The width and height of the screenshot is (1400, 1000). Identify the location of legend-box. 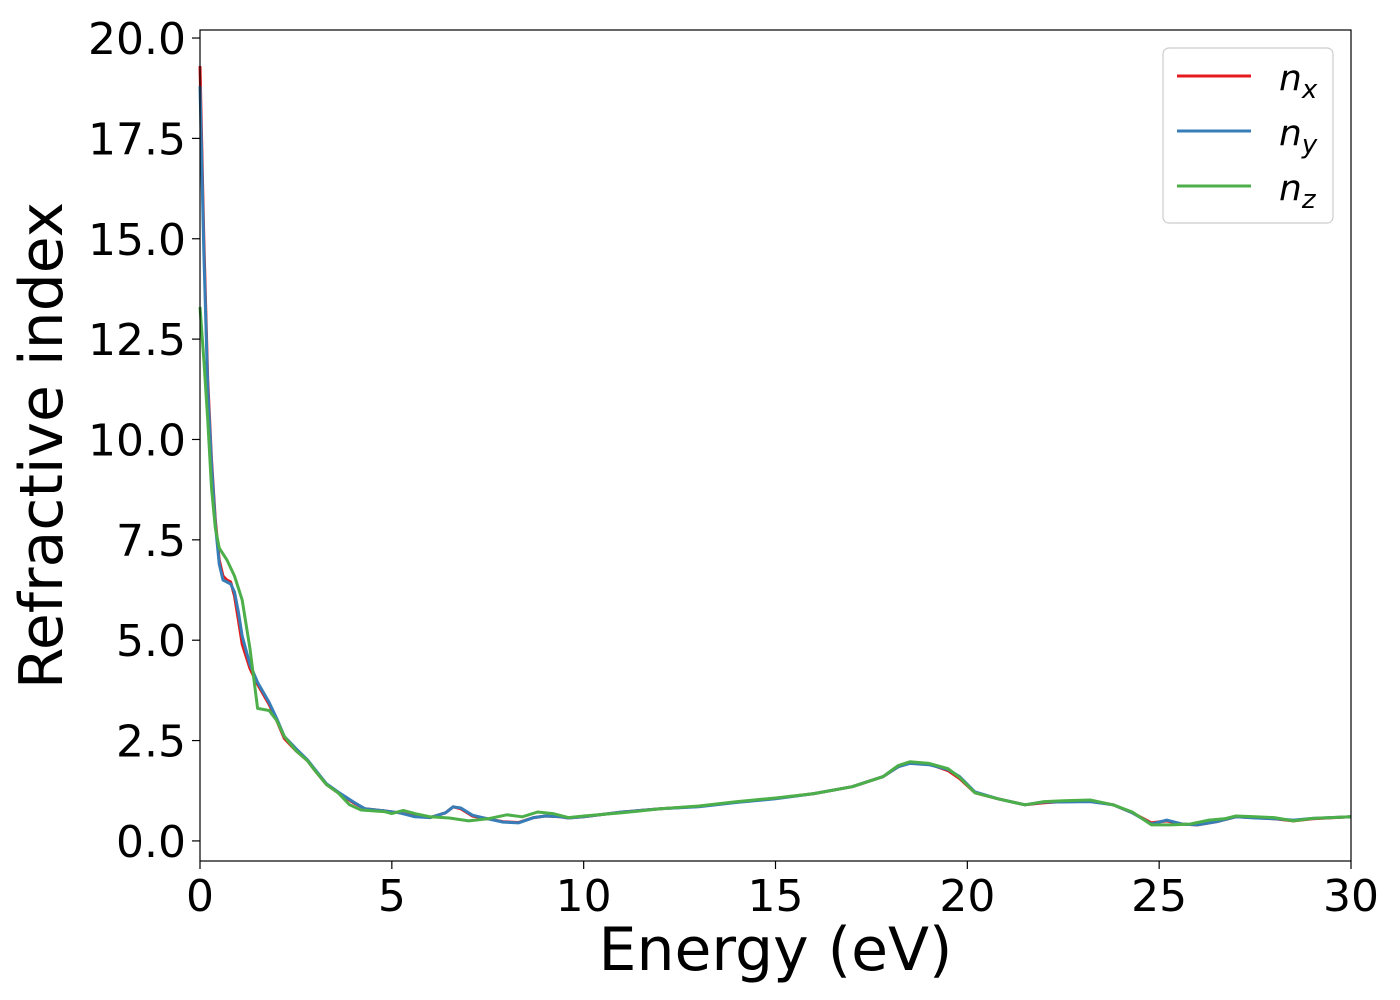
(1248, 135).